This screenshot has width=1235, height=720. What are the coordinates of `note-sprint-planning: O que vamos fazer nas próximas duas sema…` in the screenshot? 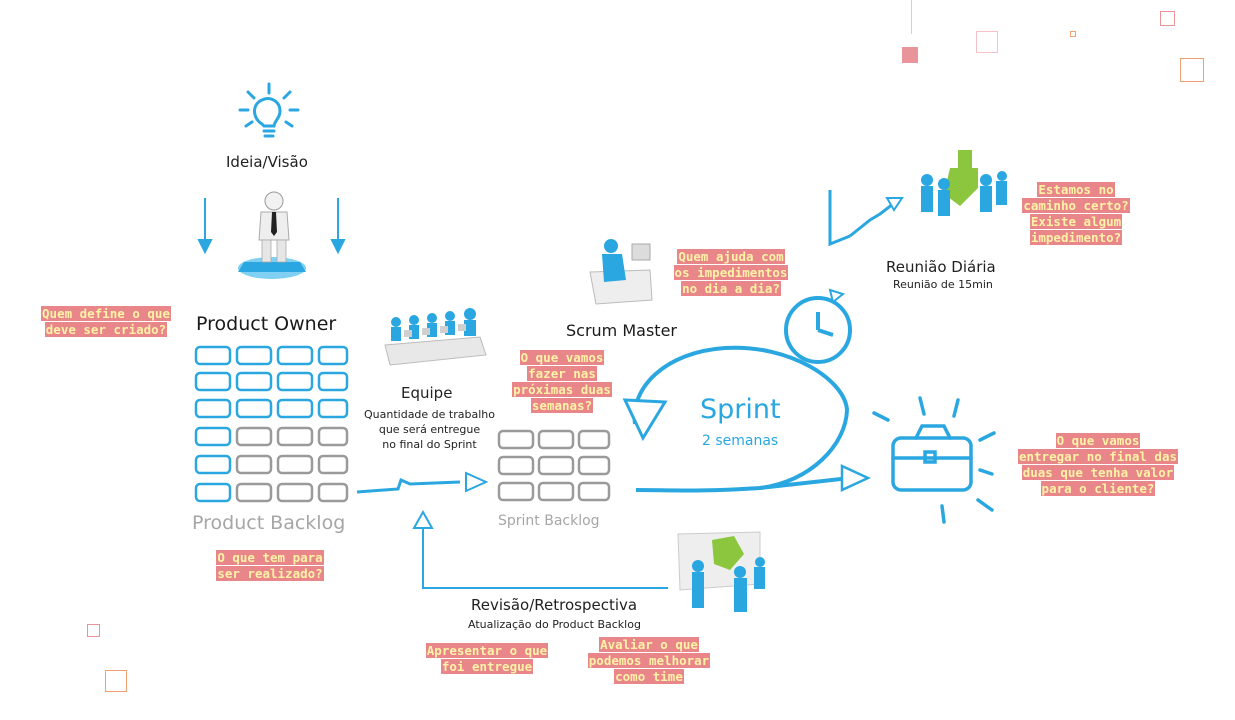 It's located at (562, 382).